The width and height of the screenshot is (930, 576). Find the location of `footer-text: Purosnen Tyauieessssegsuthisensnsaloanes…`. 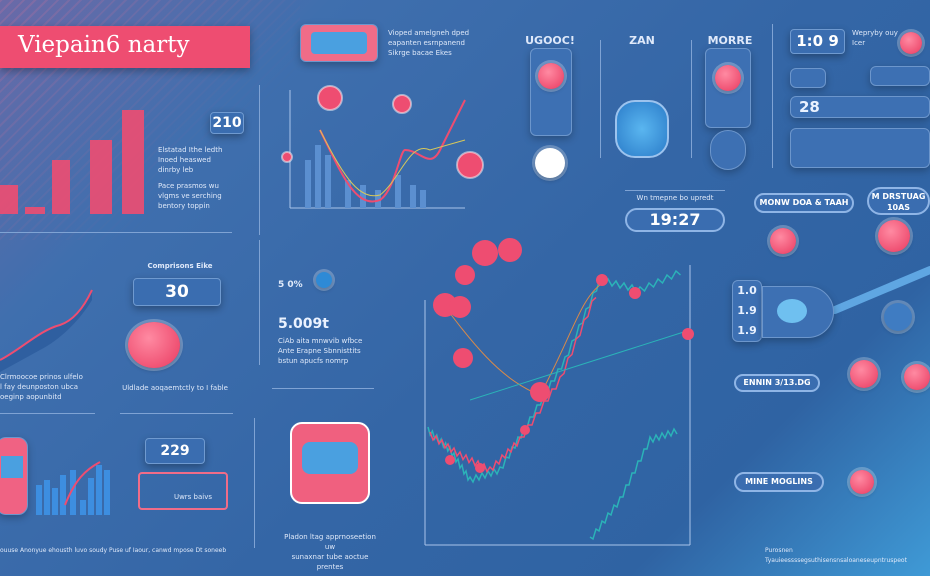

footer-text: Purosnen Tyauieessssegsuthisensnsaloanes… is located at coordinates (836, 555).